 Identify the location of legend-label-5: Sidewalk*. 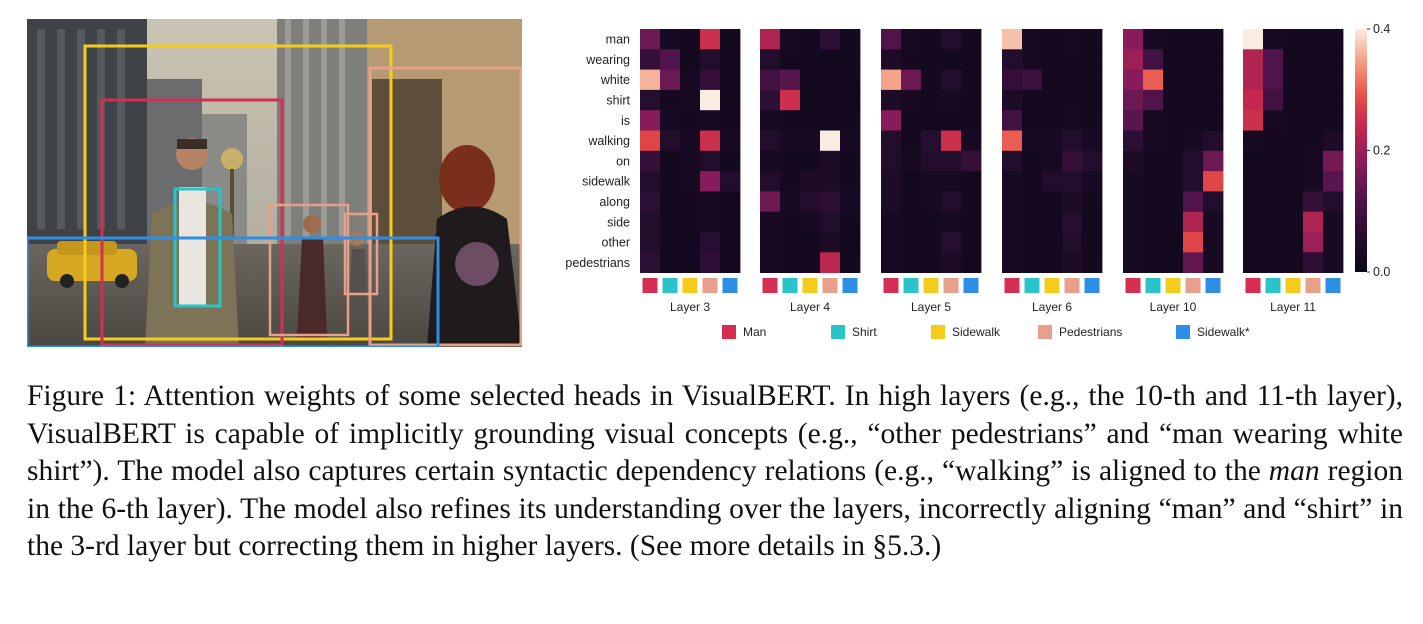
(1223, 332).